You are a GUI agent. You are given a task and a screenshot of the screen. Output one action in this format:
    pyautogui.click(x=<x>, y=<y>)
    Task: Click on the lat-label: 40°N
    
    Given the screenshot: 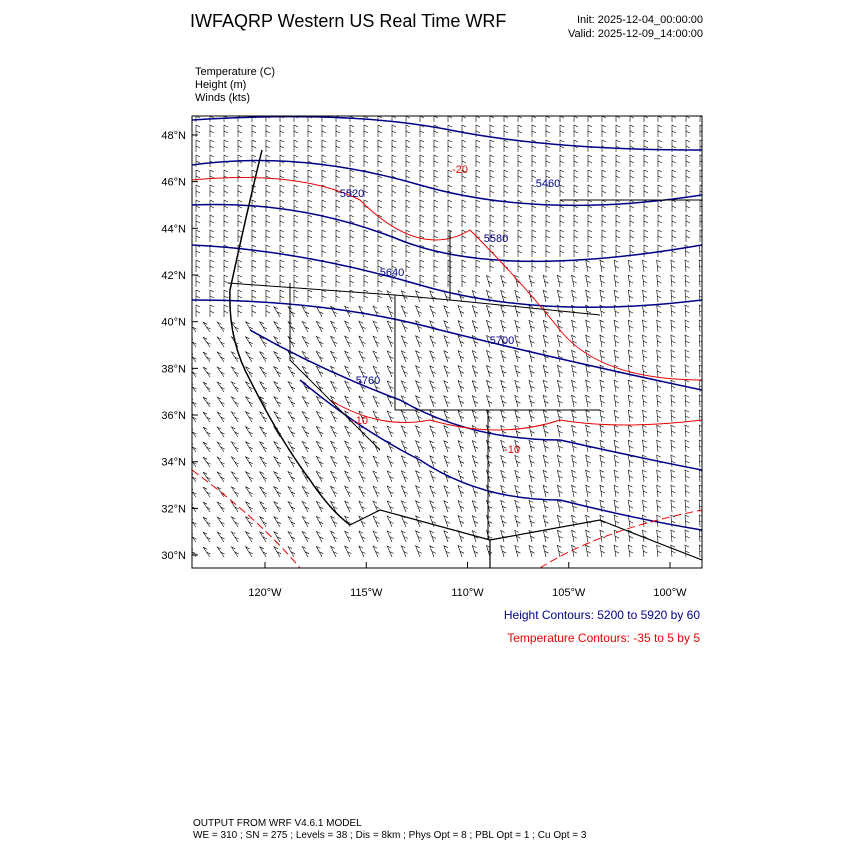 What is the action you would take?
    pyautogui.click(x=173, y=323)
    